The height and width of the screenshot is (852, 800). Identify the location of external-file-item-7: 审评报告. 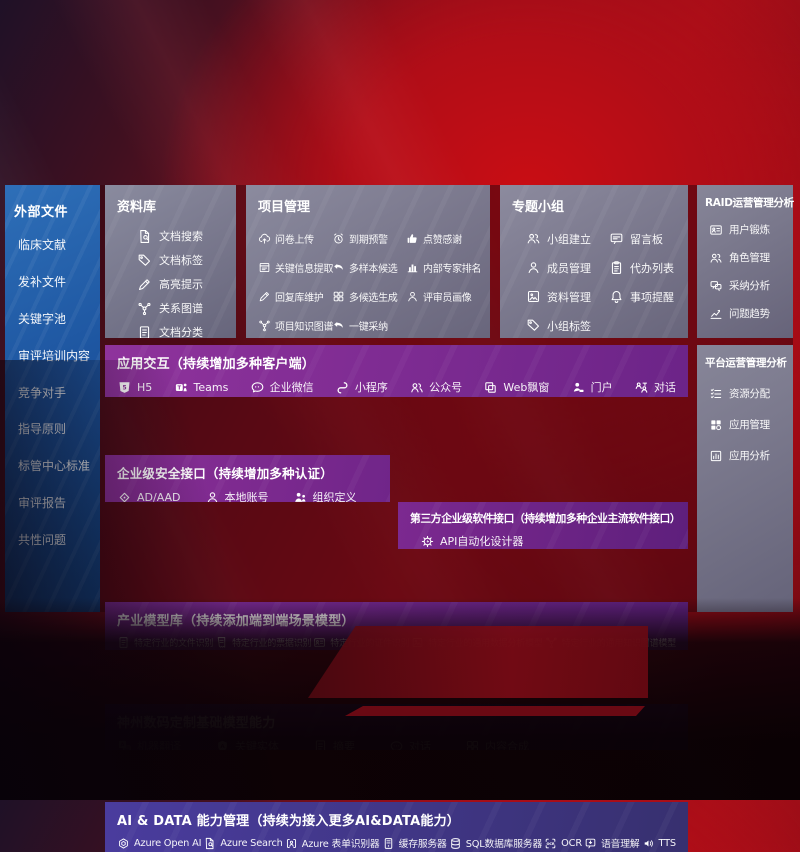
(59, 502).